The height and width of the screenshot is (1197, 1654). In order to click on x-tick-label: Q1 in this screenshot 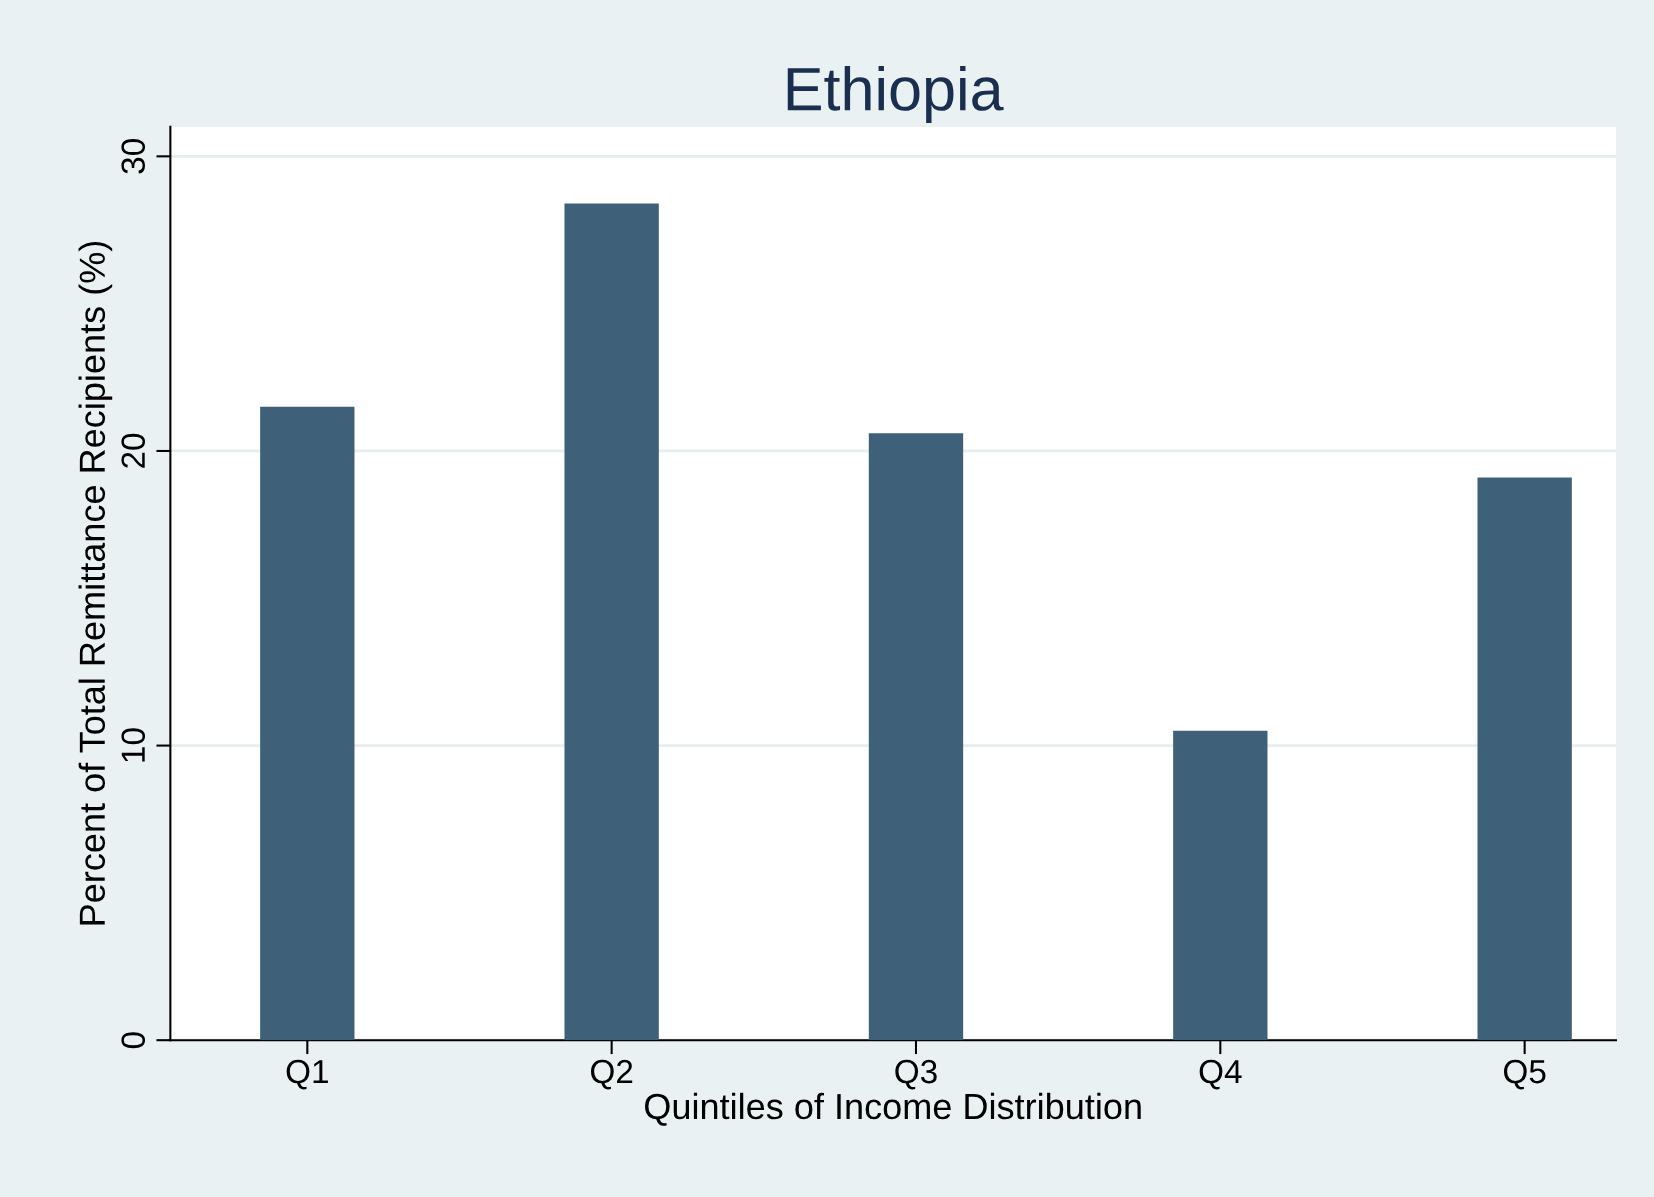, I will do `click(307, 1074)`.